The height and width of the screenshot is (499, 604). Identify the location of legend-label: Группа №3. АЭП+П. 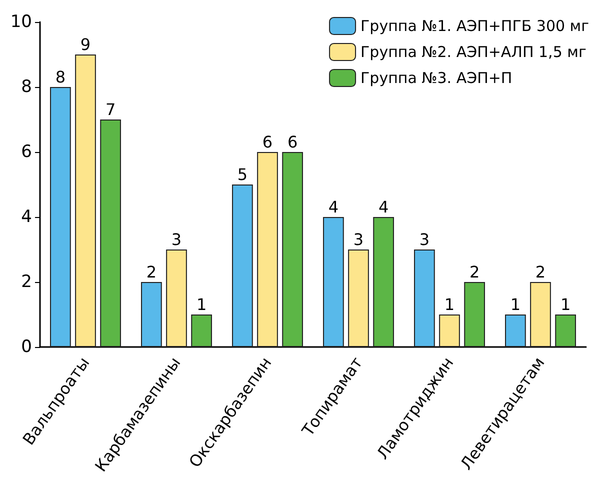
(436, 78).